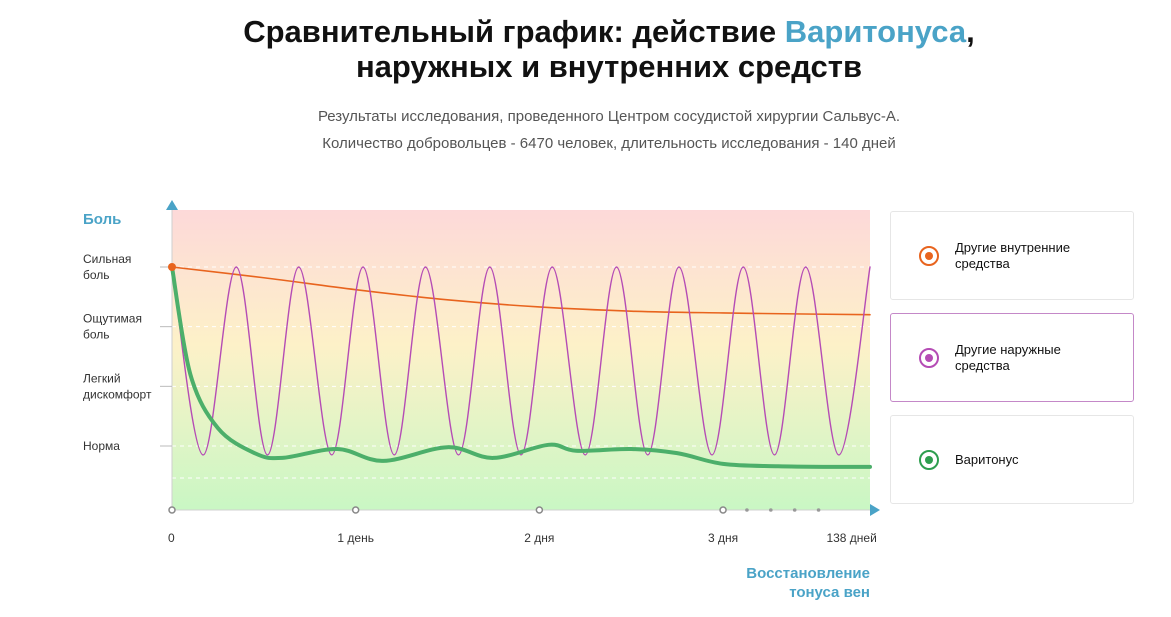 The image size is (1171, 617). Describe the element at coordinates (1008, 357) in the screenshot. I see `legend-label: Другие наружные средства` at that location.